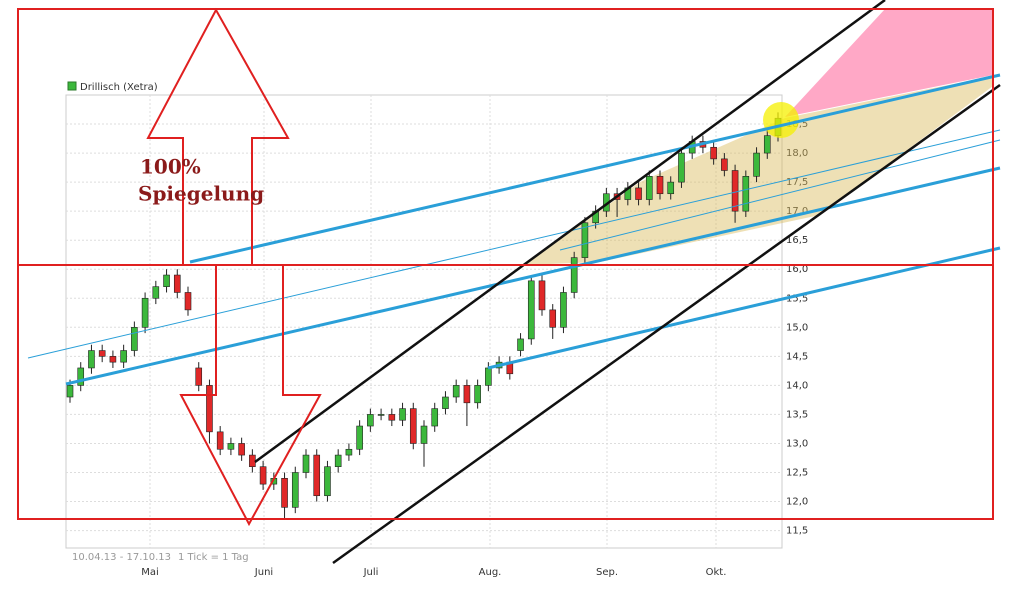 Image resolution: width=1020 pixels, height=605 pixels. Describe the element at coordinates (889, 63) in the screenshot. I see `pink-zone` at that location.